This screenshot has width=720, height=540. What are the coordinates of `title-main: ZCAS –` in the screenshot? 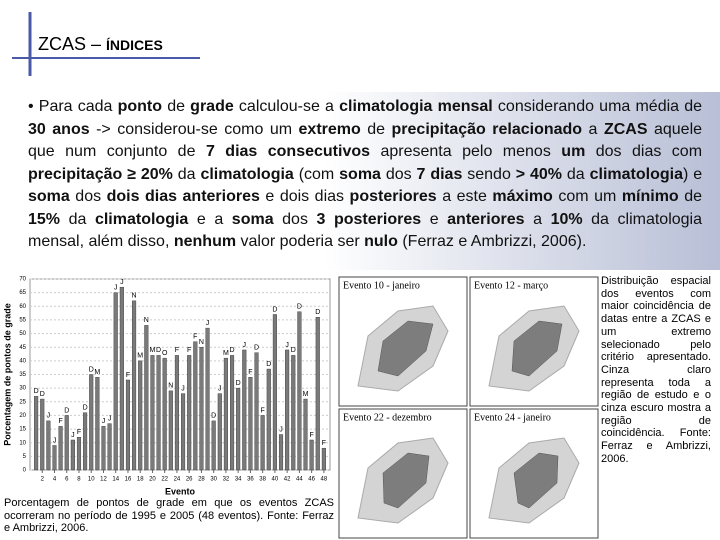 It's located at (70, 44).